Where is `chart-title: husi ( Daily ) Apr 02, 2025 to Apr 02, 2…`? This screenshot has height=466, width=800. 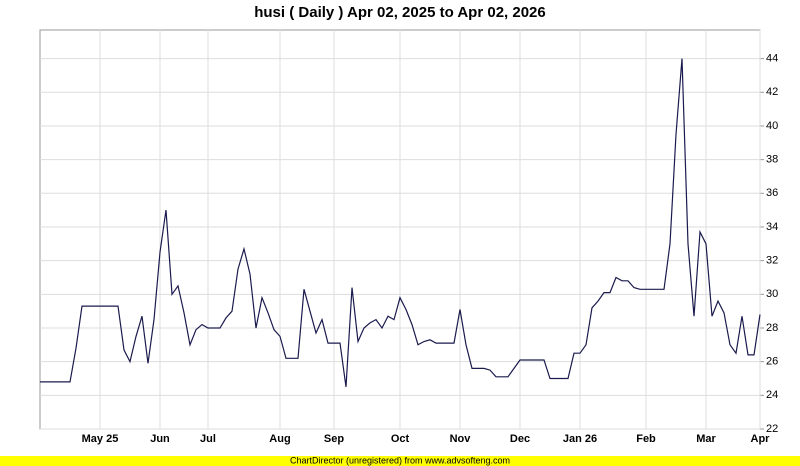
chart-title: husi ( Daily ) Apr 02, 2025 to Apr 02, 2… is located at coordinates (400, 12).